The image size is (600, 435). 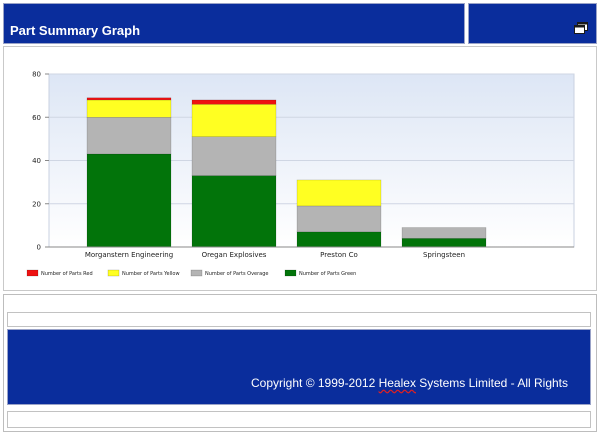 What do you see at coordinates (444, 255) in the screenshot?
I see `x-tick-label: Springsteen` at bounding box center [444, 255].